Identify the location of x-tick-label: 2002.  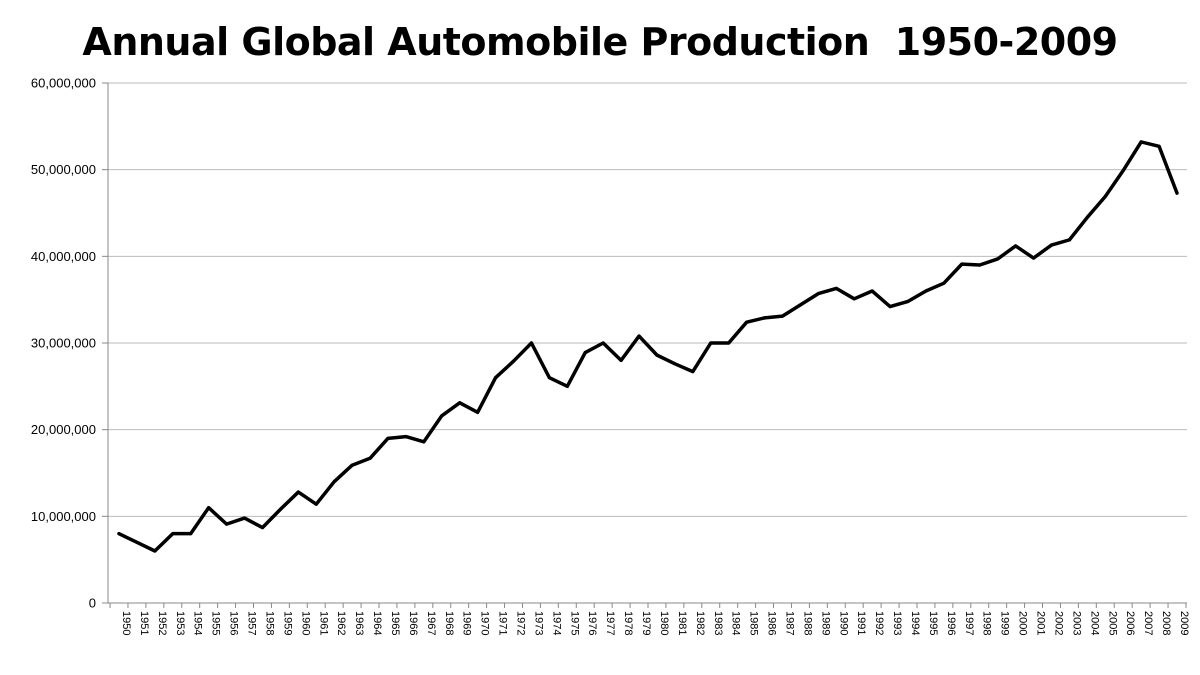
(1058, 623).